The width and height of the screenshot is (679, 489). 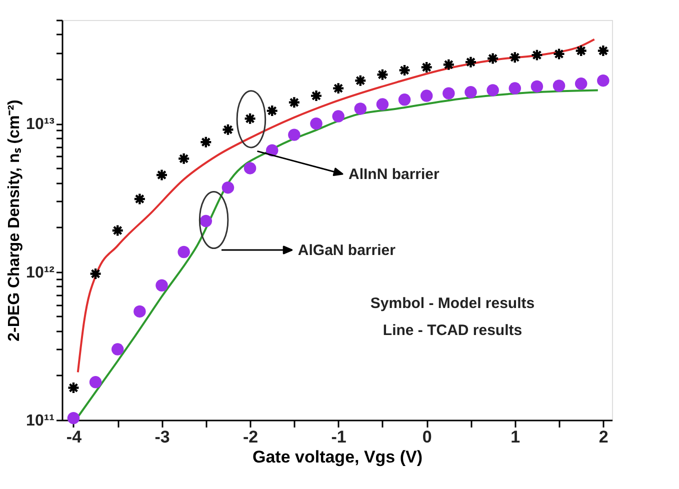 What do you see at coordinates (40, 421) in the screenshot?
I see `y-tick-label: 10¹¹` at bounding box center [40, 421].